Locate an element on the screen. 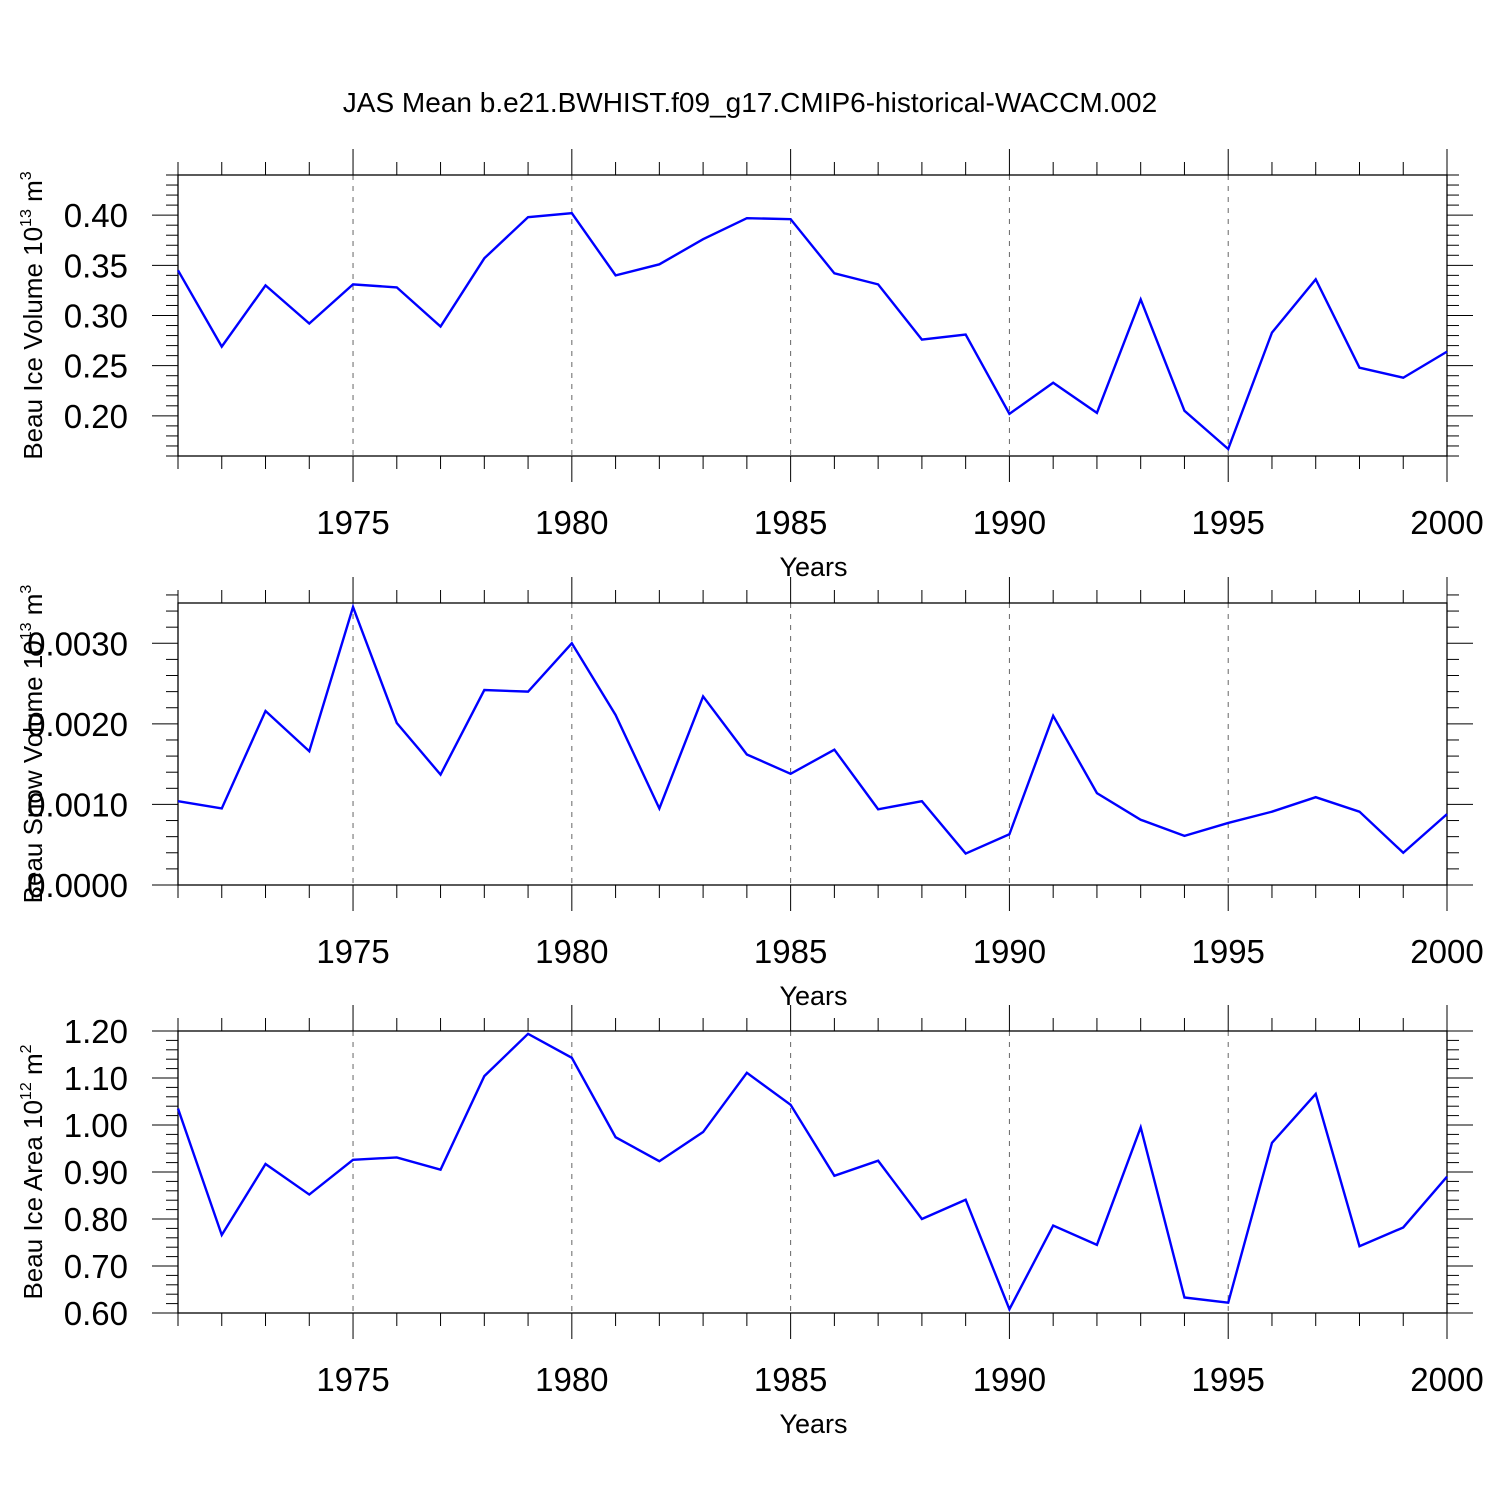  y-tick-label: 0.0010 is located at coordinates (77, 804).